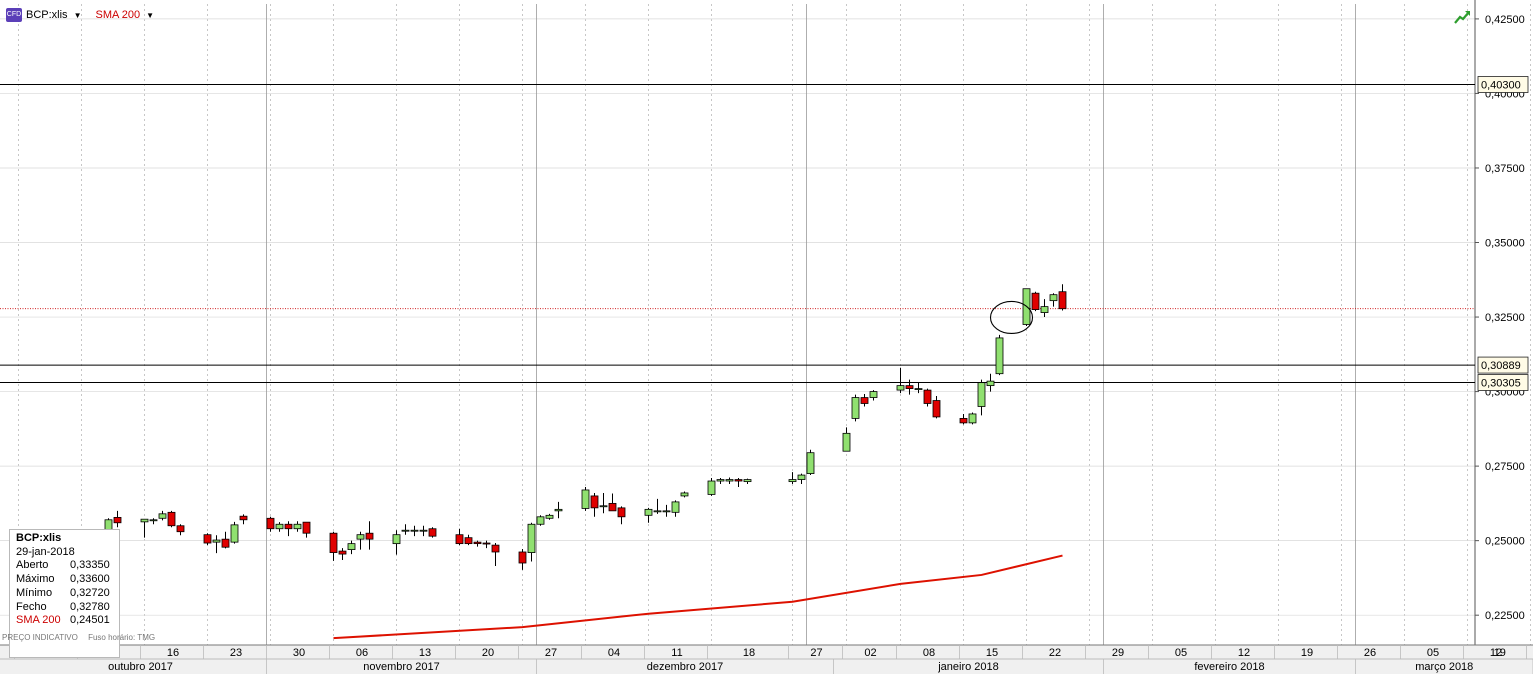  What do you see at coordinates (45, 551) in the screenshot?
I see `info-date: 29-jan-2018` at bounding box center [45, 551].